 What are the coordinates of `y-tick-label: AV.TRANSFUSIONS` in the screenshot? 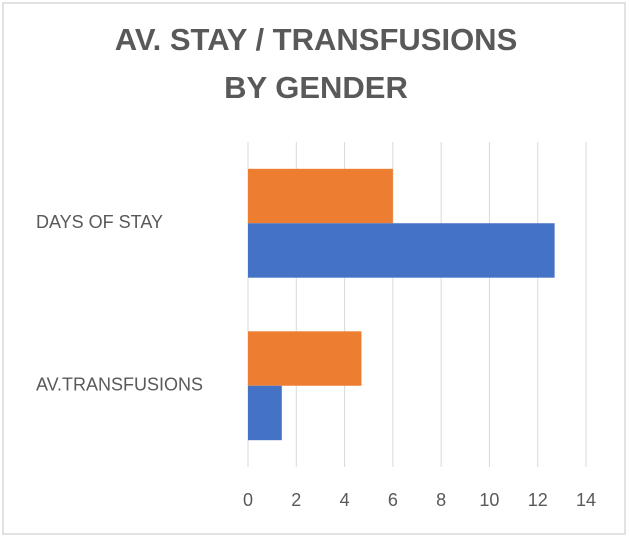 It's located at (119, 385).